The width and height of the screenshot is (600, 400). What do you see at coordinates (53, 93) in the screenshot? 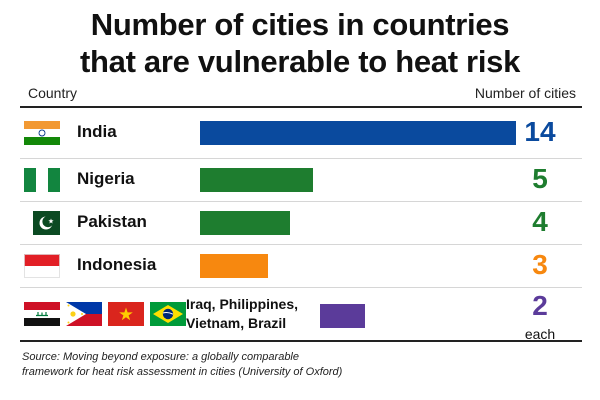
I see `column-header-country: Country` at bounding box center [53, 93].